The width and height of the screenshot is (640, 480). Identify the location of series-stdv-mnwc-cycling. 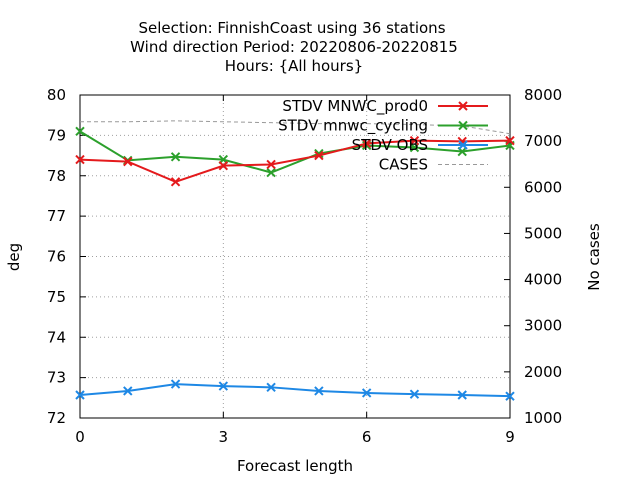
(295, 152).